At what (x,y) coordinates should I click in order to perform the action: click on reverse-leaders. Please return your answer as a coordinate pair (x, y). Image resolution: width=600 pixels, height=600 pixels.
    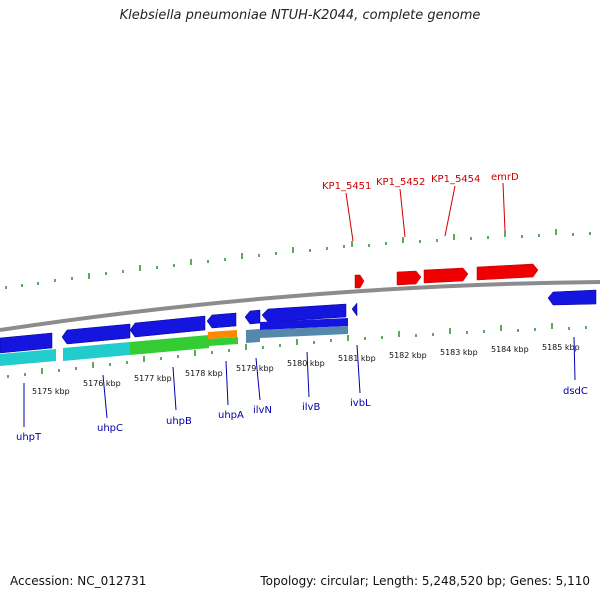
    Looking at the image, I should click on (299, 381).